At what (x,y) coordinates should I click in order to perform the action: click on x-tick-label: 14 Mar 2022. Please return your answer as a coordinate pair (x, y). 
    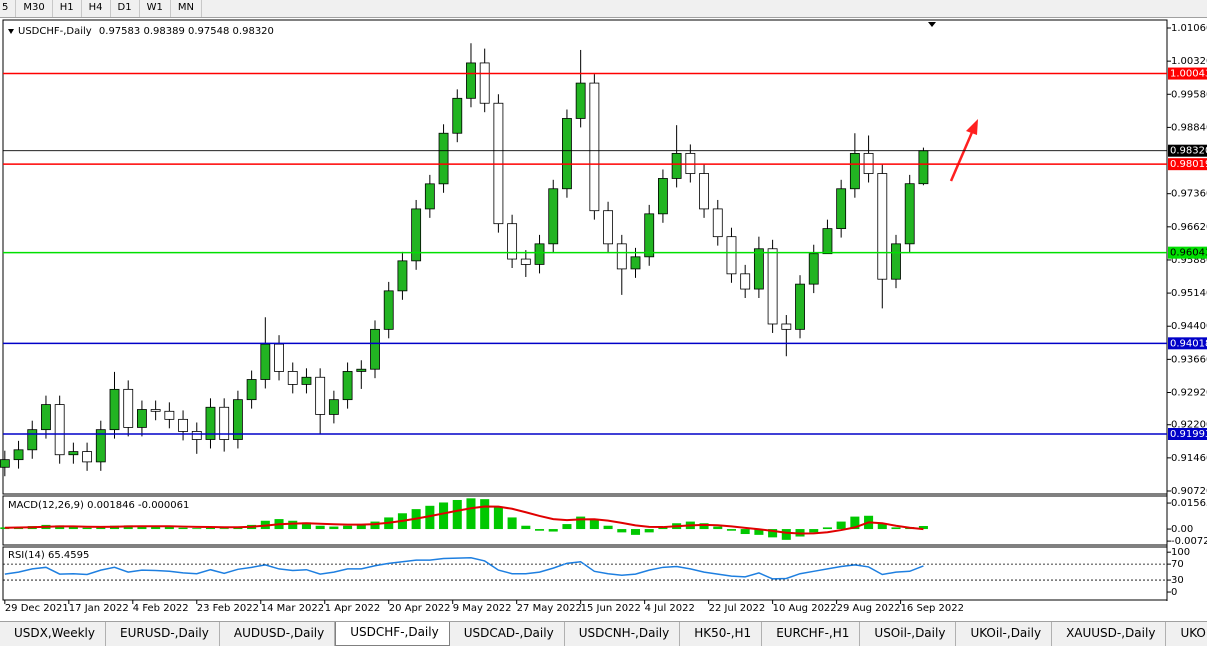
    Looking at the image, I should click on (292, 608).